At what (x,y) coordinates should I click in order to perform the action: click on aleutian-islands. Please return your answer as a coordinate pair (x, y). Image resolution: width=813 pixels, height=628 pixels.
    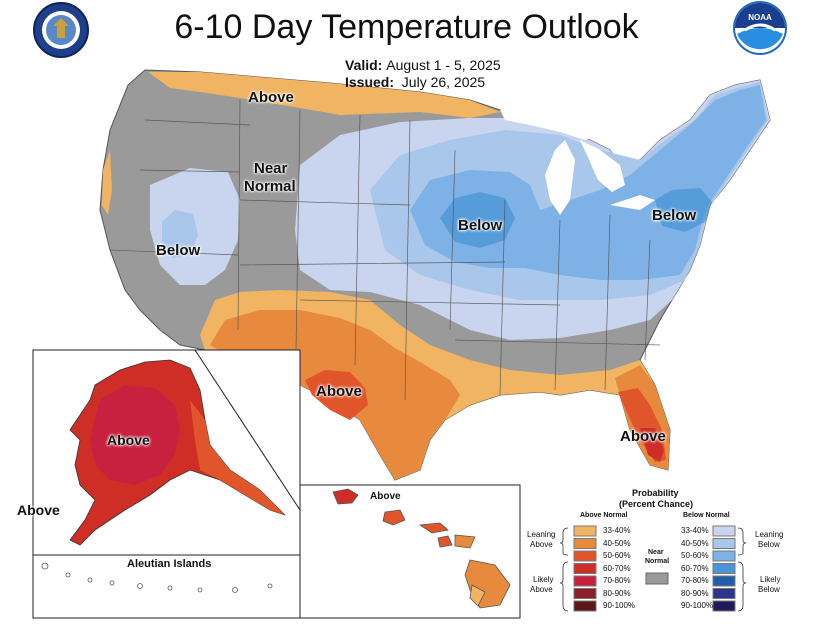
    Looking at the image, I should click on (157, 577).